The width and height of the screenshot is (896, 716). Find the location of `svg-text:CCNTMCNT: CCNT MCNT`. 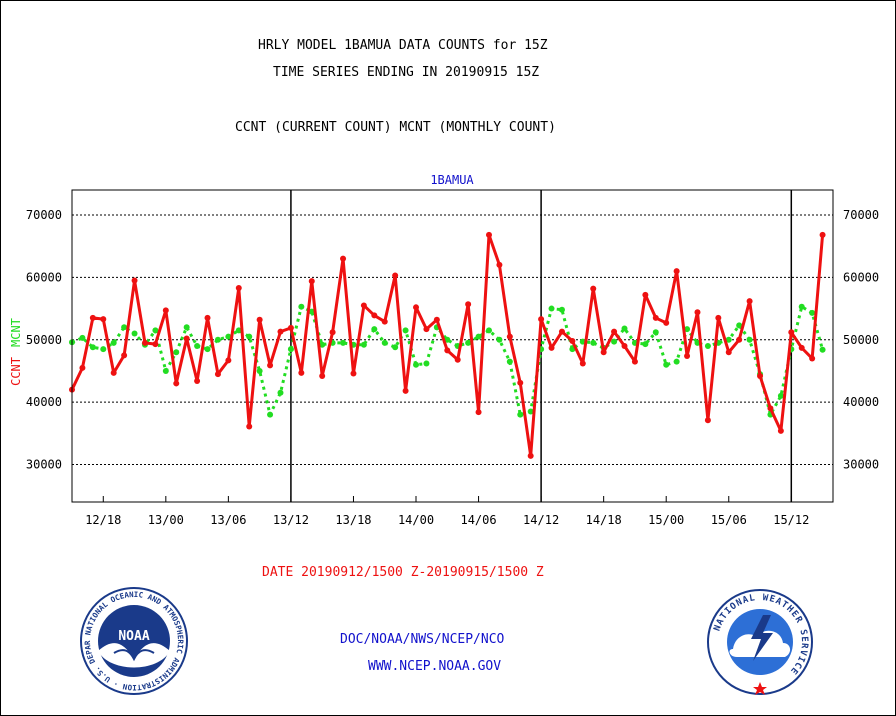

svg-text:CCNTMCNT: CCNT MCNT is located at coordinates (16, 352).